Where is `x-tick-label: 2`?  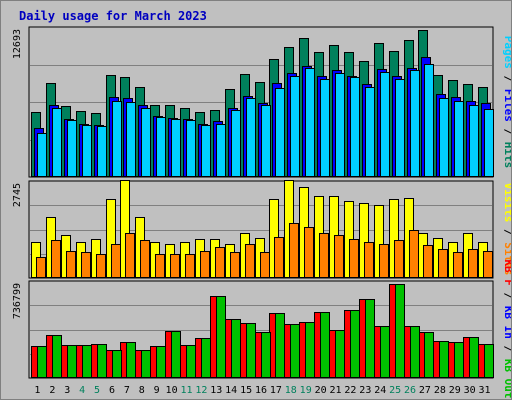
x-tick-label: 2 is located at coordinates (52, 390).